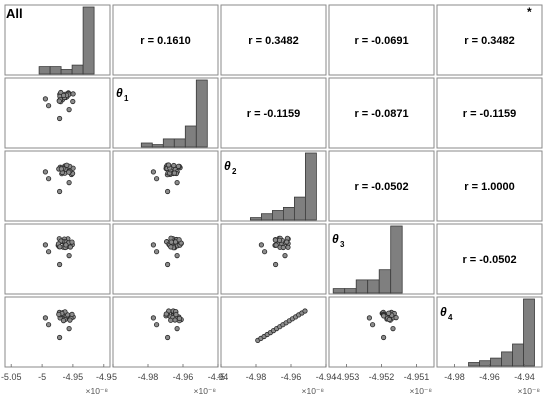  Describe the element at coordinates (454, 377) in the screenshot. I see `x-tick-label-5-1: -4.98` at that location.